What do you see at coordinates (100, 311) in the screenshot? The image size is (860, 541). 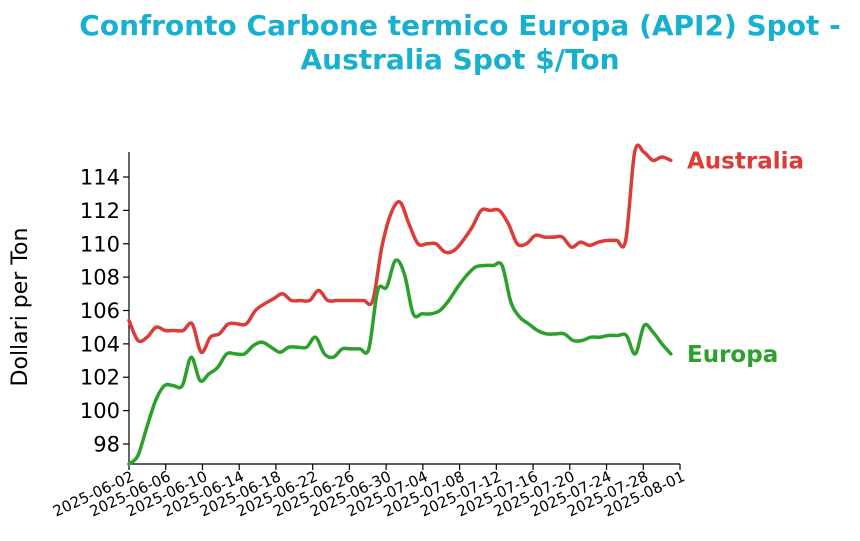 I see `y-tick-label: 106` at bounding box center [100, 311].